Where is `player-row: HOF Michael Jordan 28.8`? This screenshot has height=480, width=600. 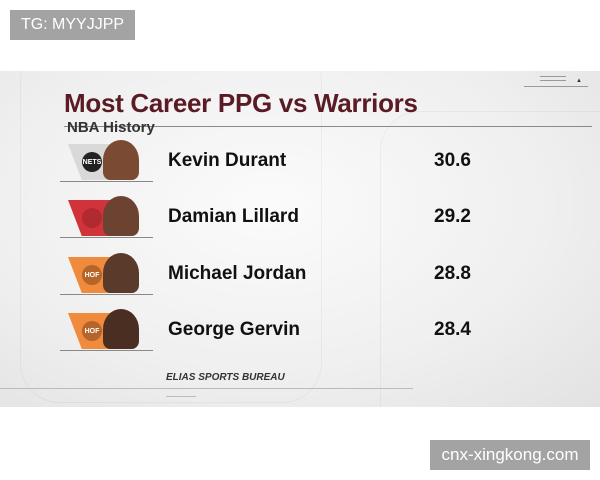
player-row: HOF Michael Jordan 28.8 is located at coordinates (300, 277).